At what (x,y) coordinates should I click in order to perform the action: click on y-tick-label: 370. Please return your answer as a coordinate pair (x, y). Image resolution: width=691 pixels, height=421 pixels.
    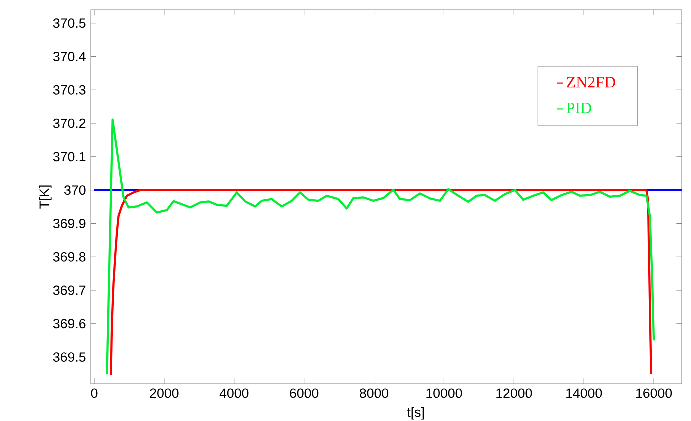
    Looking at the image, I should click on (75, 191).